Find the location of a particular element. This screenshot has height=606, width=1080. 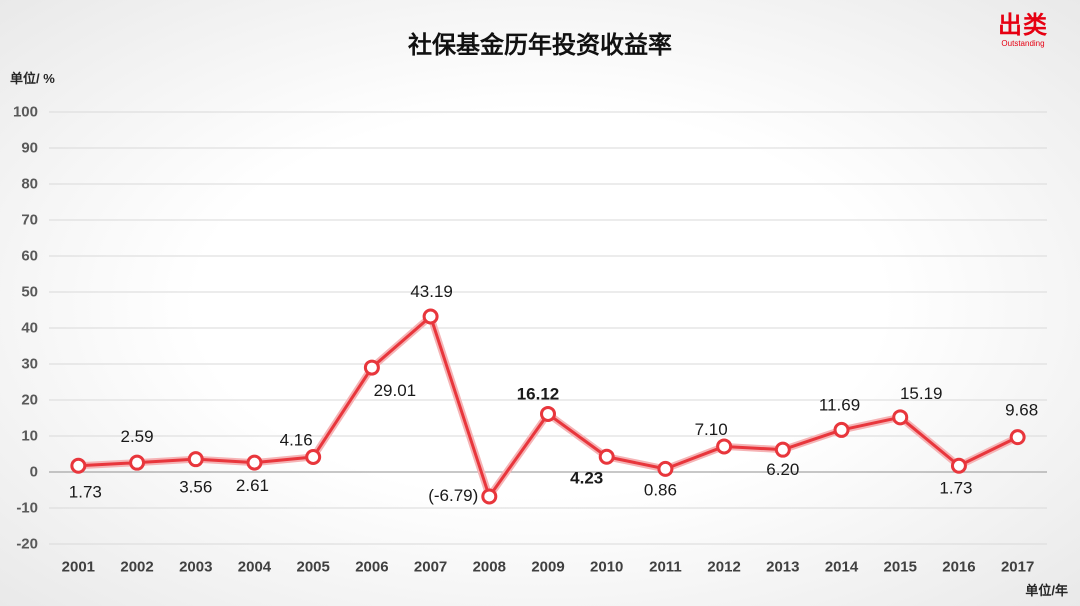

y-tick-label: 0 is located at coordinates (34, 472).